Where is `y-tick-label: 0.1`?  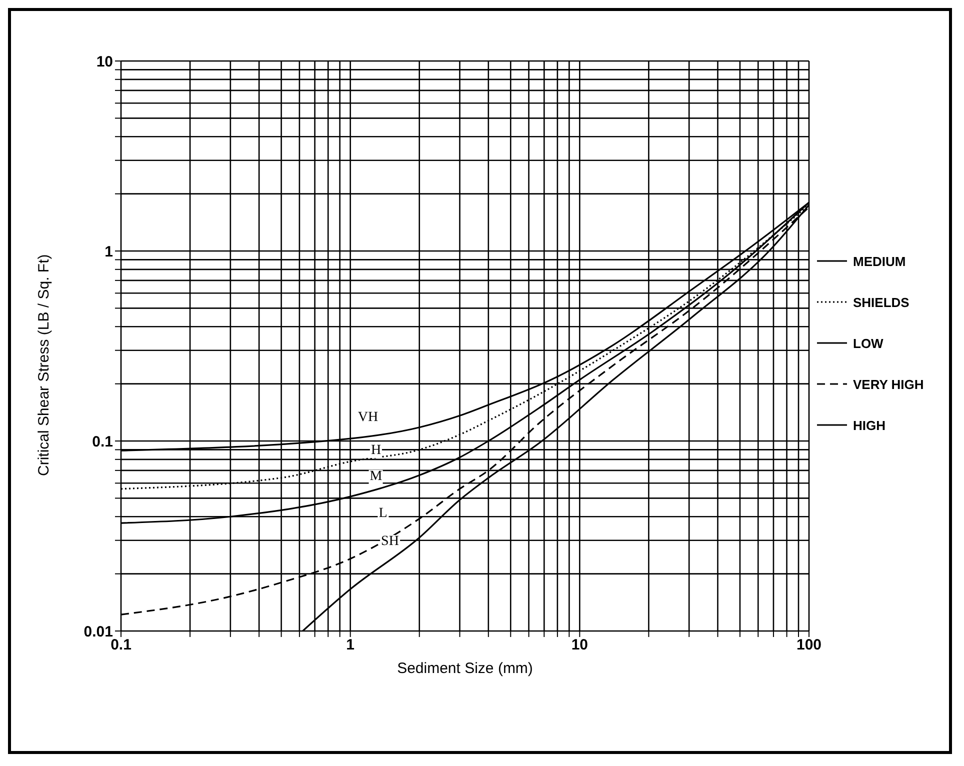
y-tick-label: 0.1 is located at coordinates (102, 441).